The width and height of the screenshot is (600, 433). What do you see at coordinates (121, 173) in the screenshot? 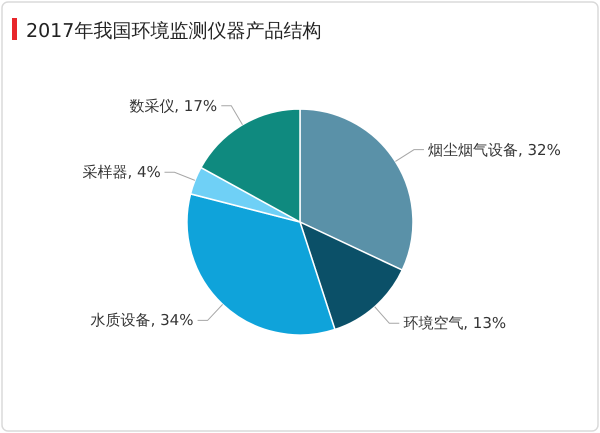
I see `slice-label: 采样器, 4%` at bounding box center [121, 173].